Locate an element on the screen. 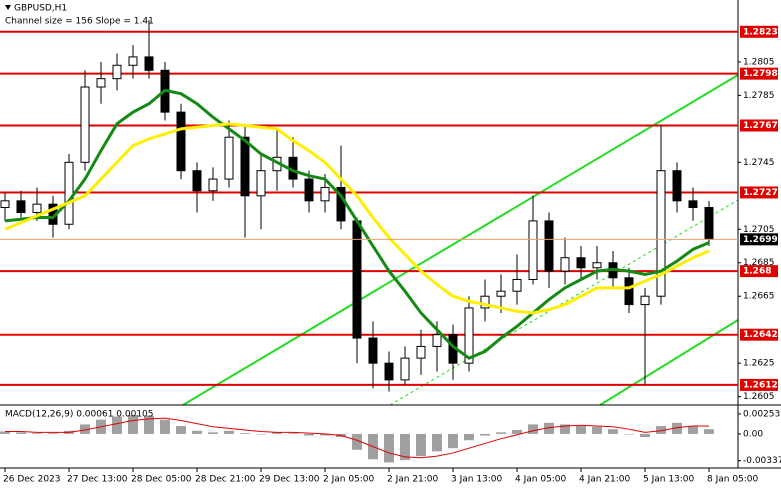  last-price-label: 1.2699 is located at coordinates (760, 240).